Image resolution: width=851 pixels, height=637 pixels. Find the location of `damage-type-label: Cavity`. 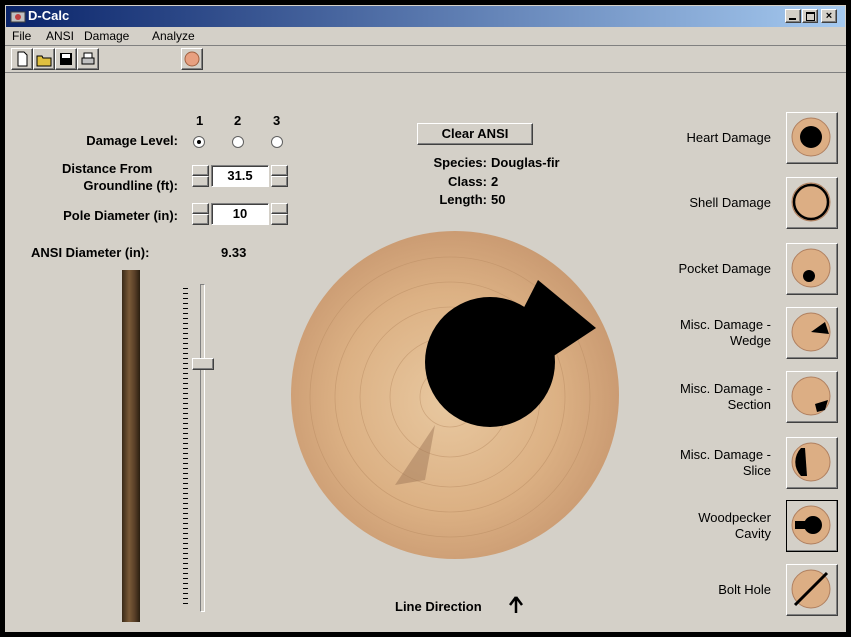

damage-type-label: Cavity is located at coordinates (752, 533).